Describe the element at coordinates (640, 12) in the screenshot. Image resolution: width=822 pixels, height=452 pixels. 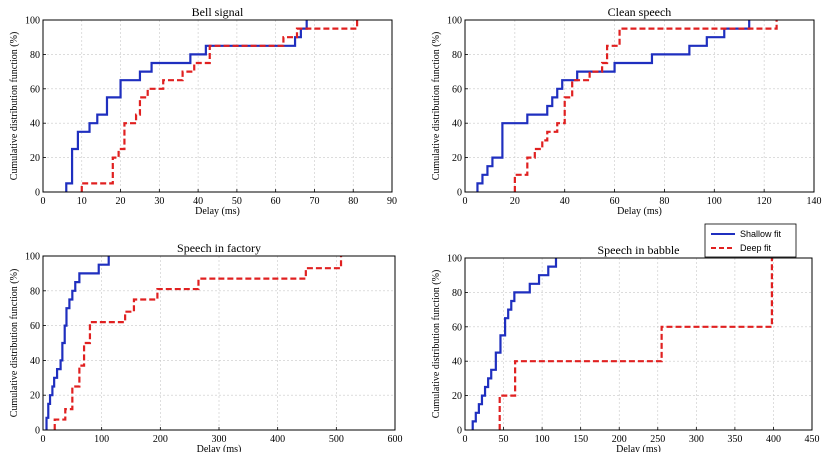
I see `chart-title: Clean speech` at that location.